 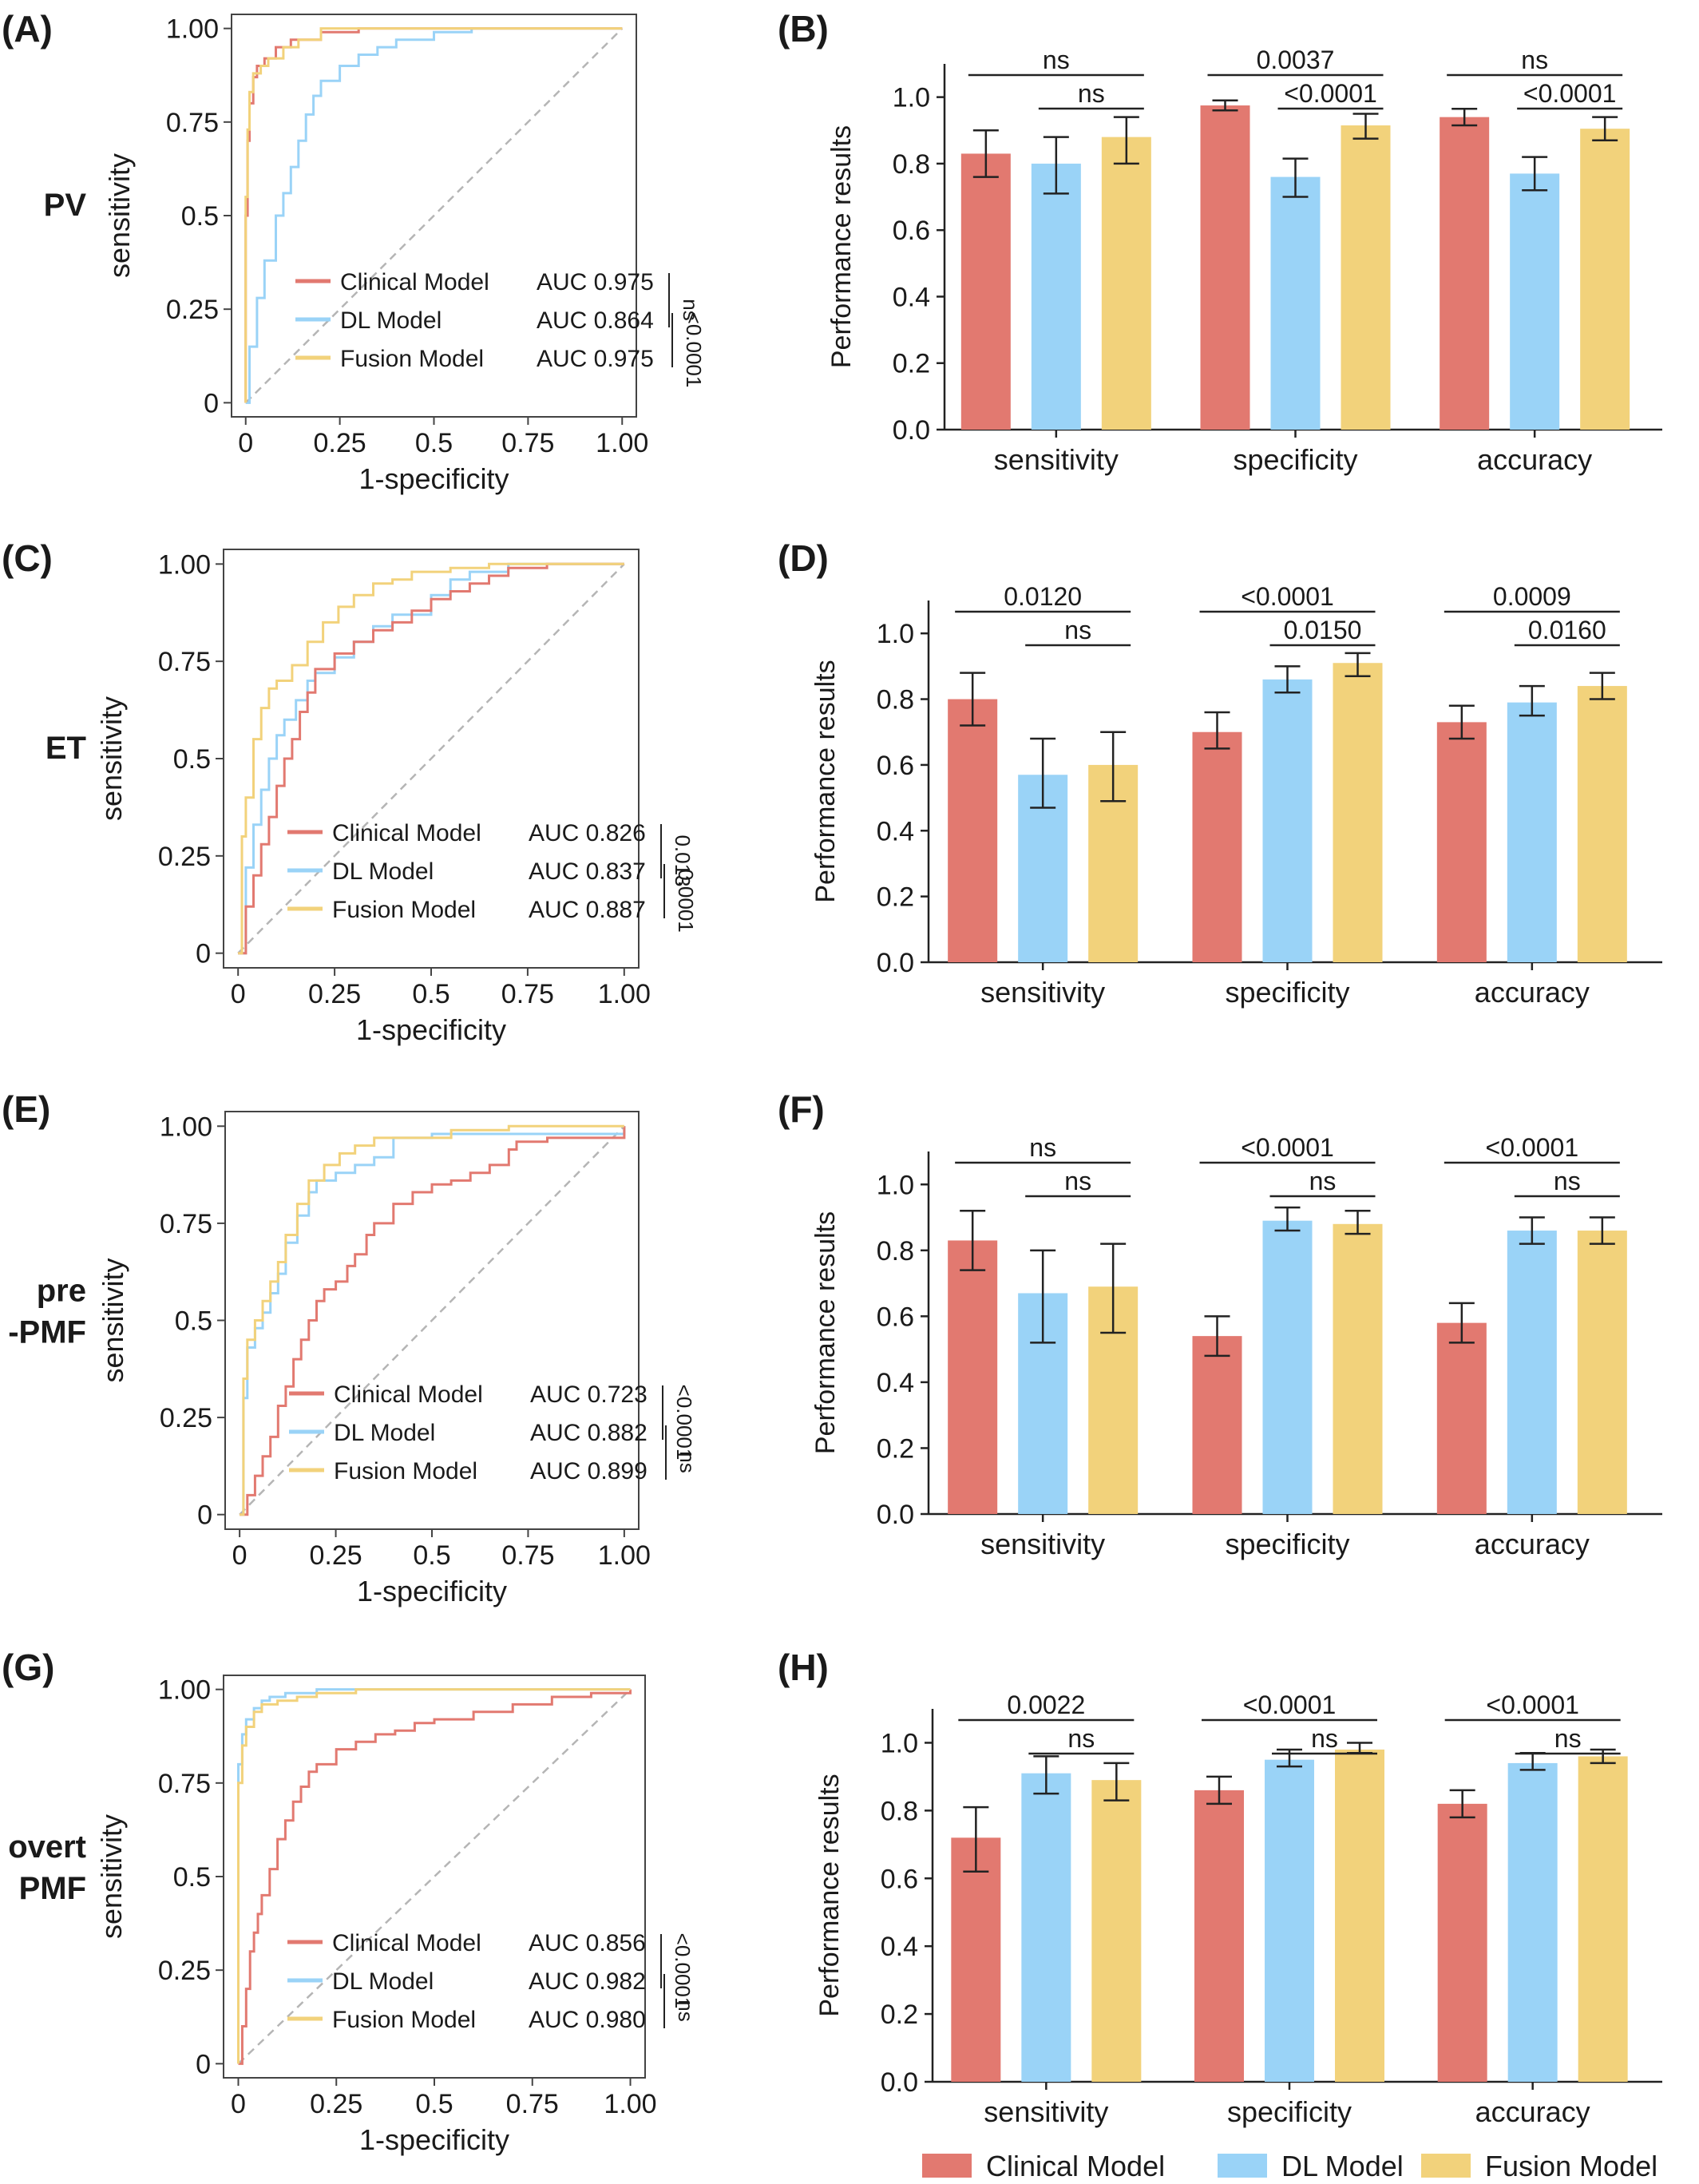 What do you see at coordinates (1296, 60) in the screenshot?
I see `significance-label: 0.0037` at bounding box center [1296, 60].